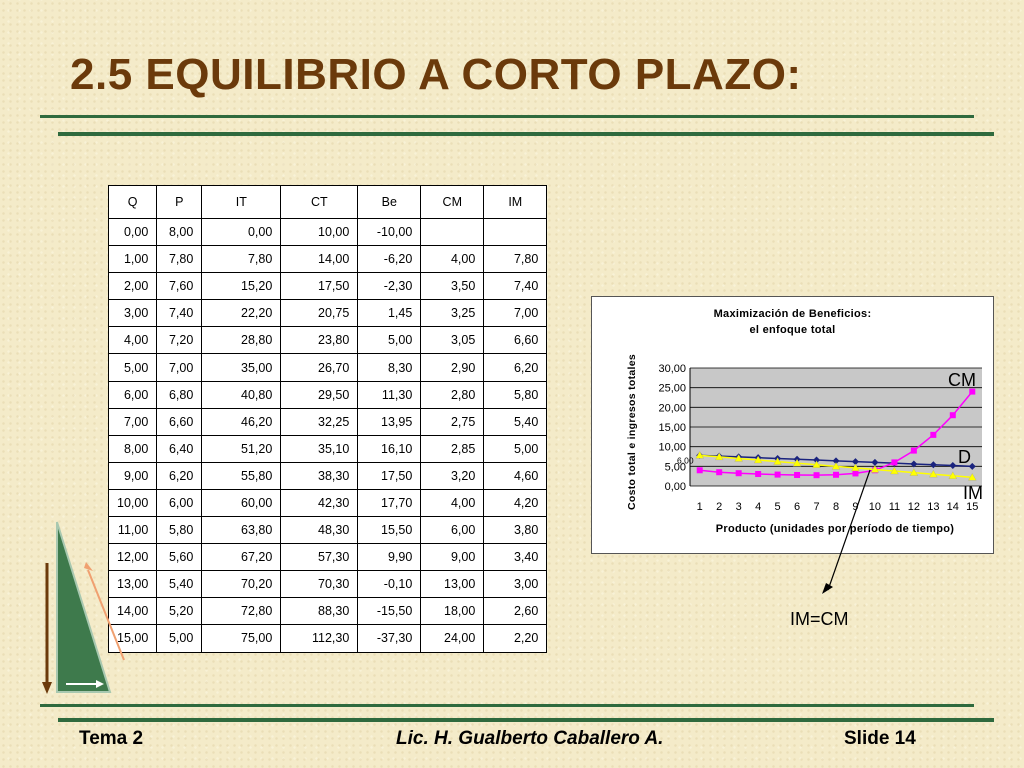 The height and width of the screenshot is (768, 1024). What do you see at coordinates (132, 202) in the screenshot?
I see `column-header: Q` at bounding box center [132, 202].